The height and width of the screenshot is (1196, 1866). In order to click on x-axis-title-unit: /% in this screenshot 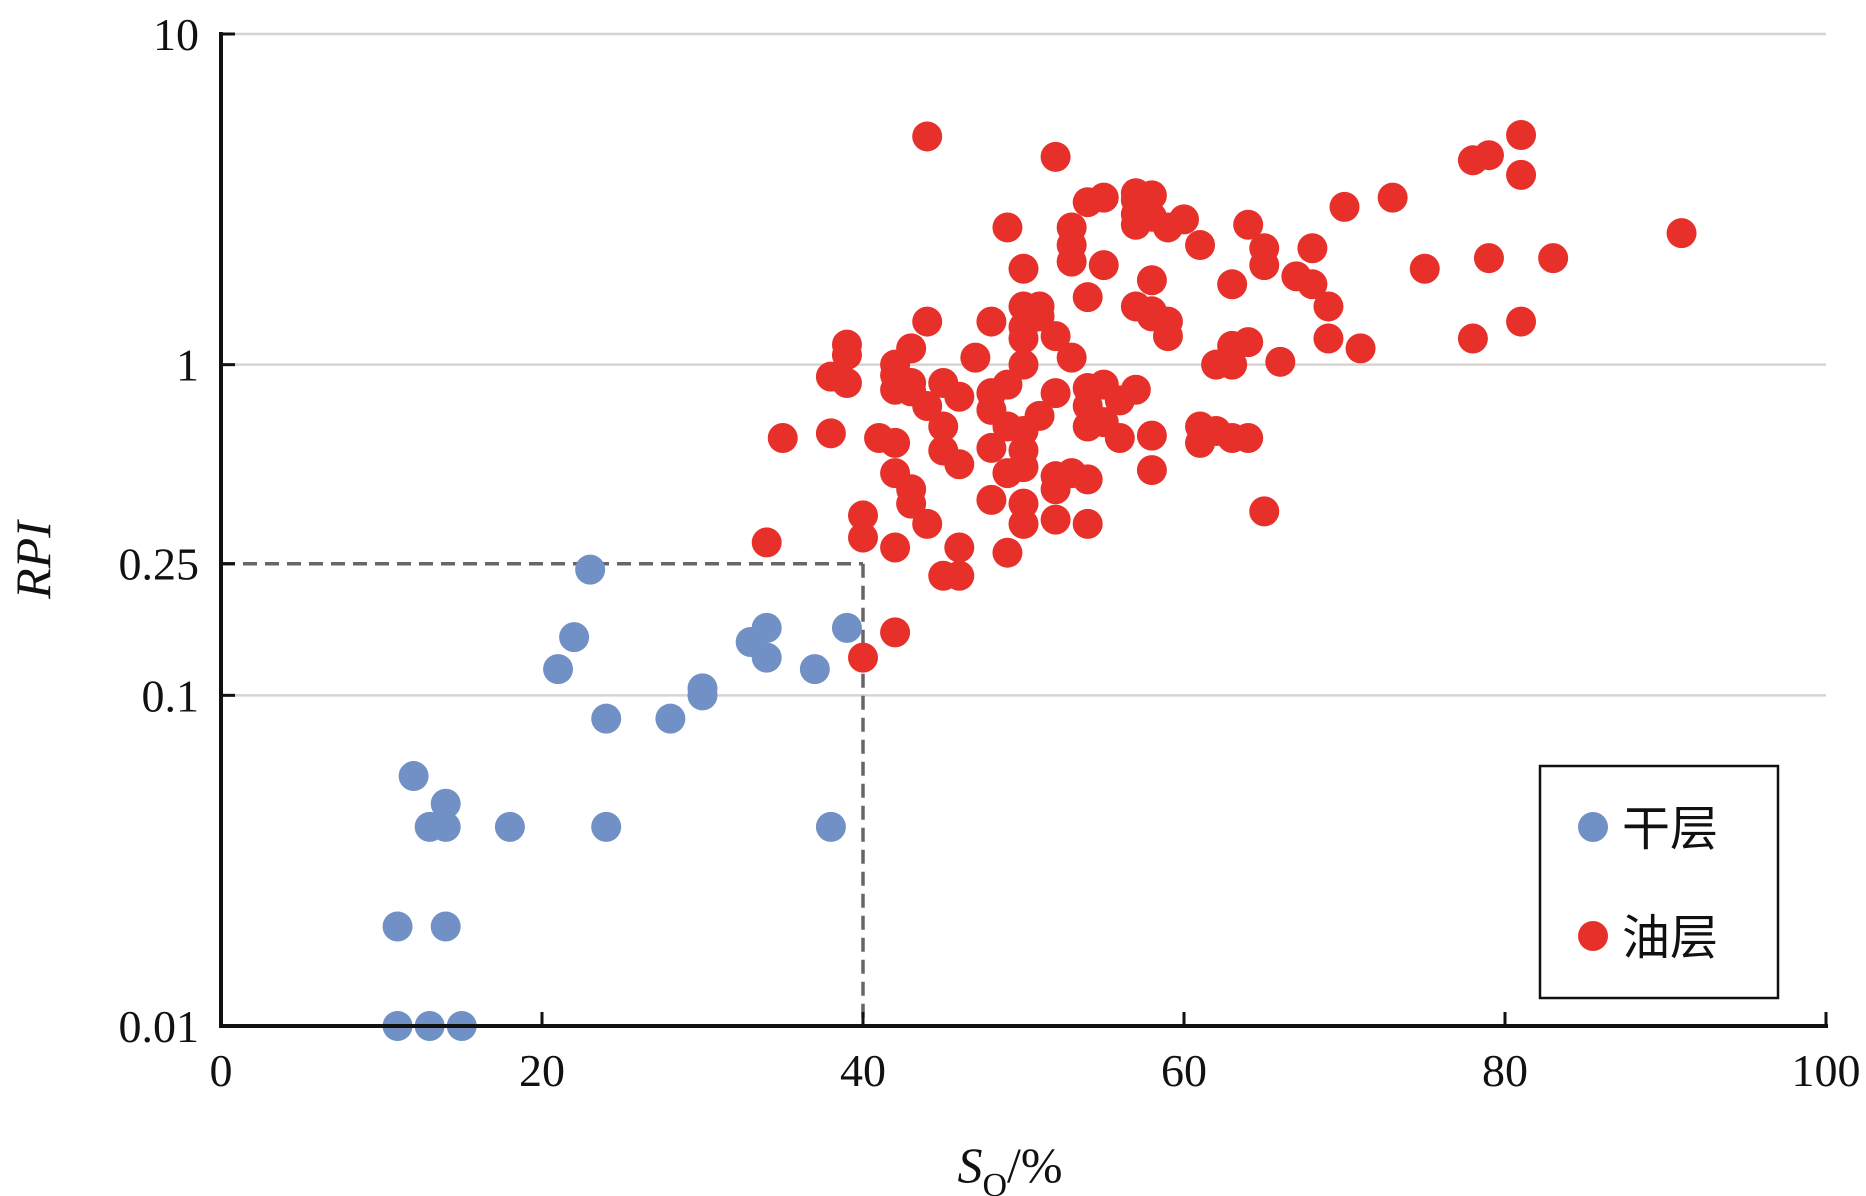, I will do `click(1035, 1165)`.